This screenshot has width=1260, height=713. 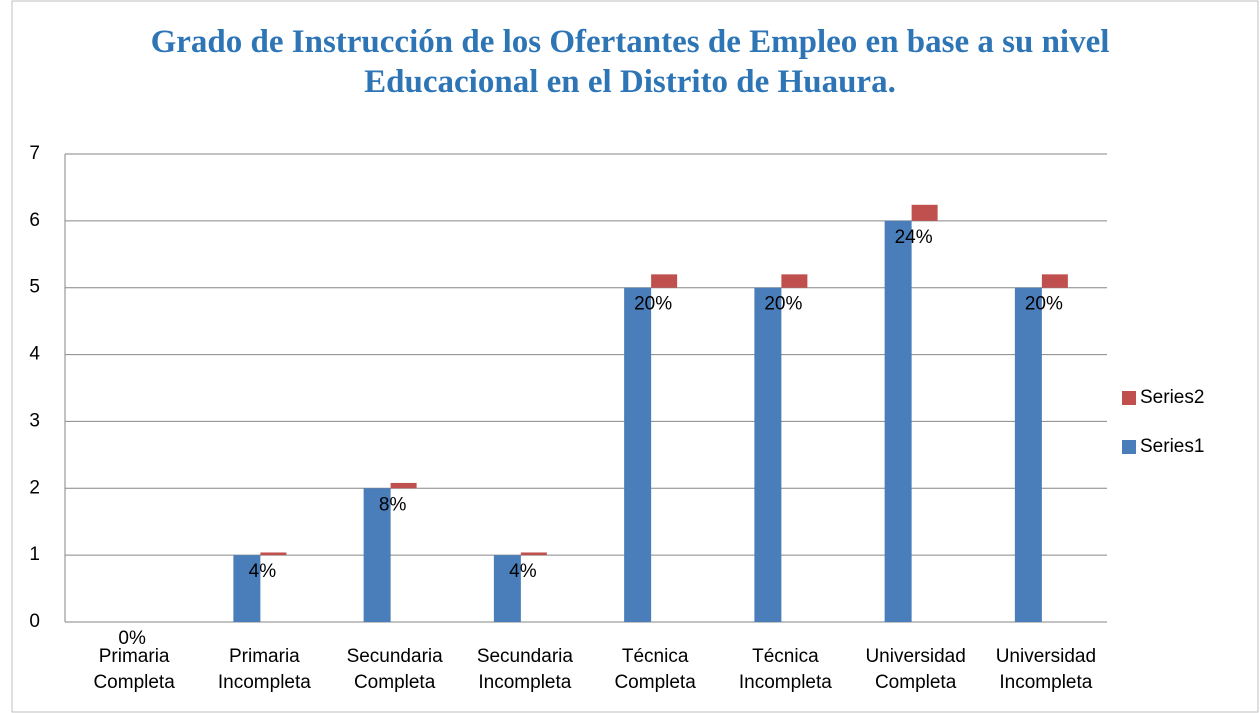 What do you see at coordinates (34, 487) in the screenshot?
I see `y-tick-label: 2` at bounding box center [34, 487].